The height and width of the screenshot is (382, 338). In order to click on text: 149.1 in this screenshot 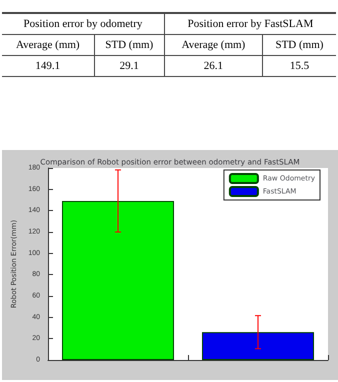, I will do `click(48, 66)`.